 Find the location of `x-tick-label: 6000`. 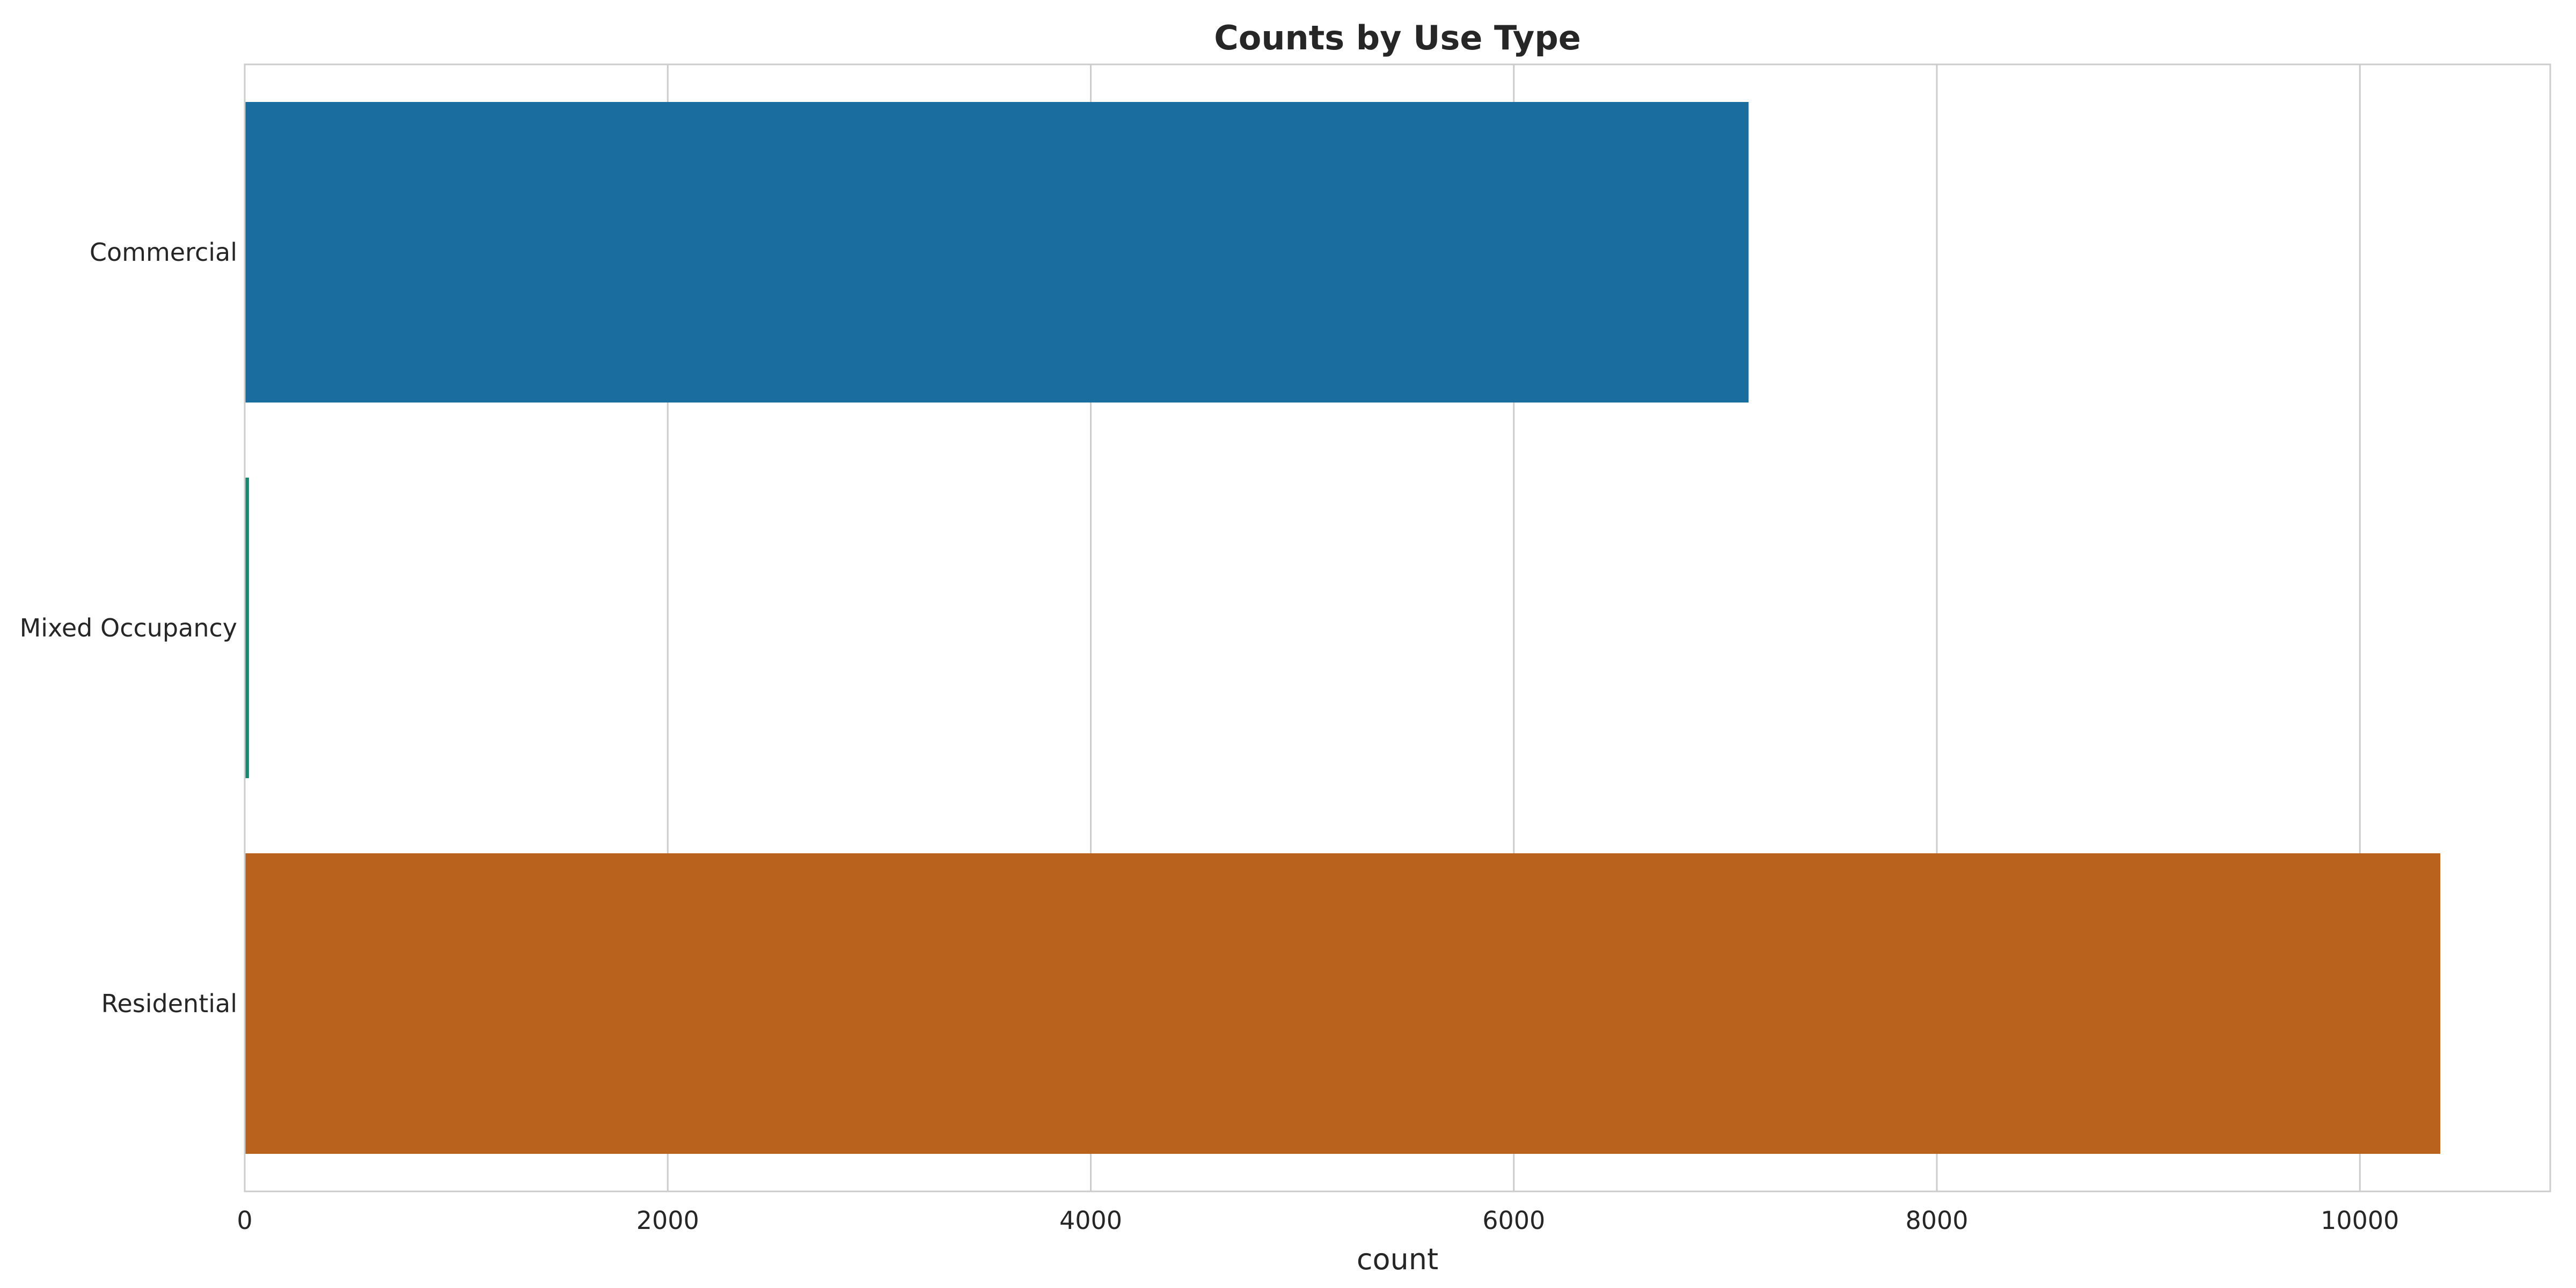

x-tick-label: 6000 is located at coordinates (1513, 1220).